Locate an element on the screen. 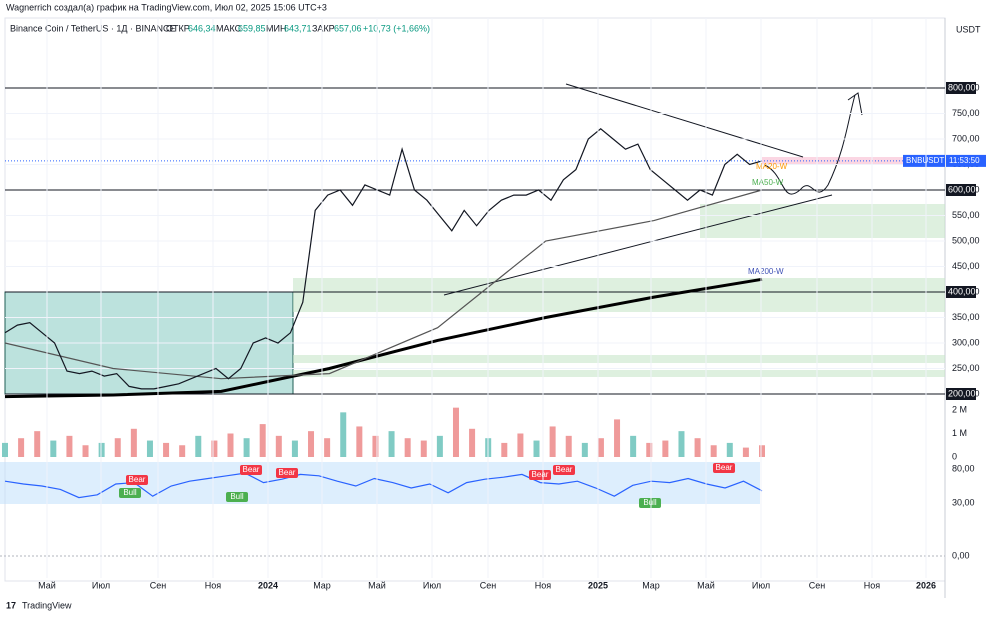  trend-line is located at coordinates (638, 245).